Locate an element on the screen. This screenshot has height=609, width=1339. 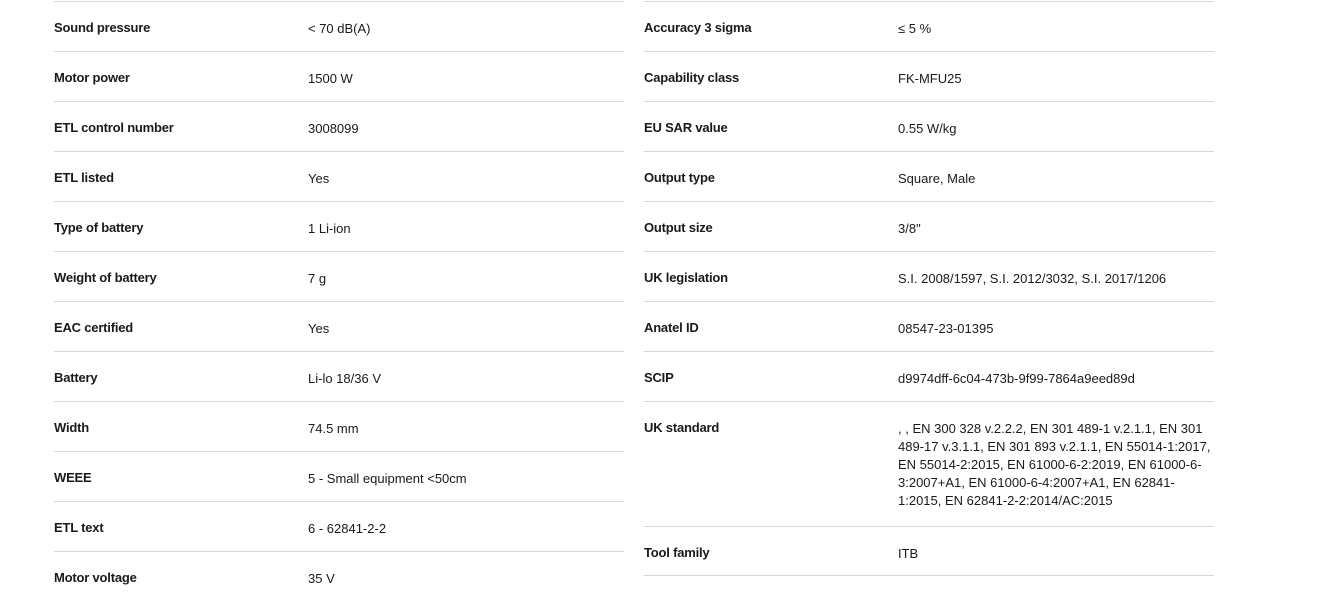
spec-label: EAC certified is located at coordinates (94, 327).